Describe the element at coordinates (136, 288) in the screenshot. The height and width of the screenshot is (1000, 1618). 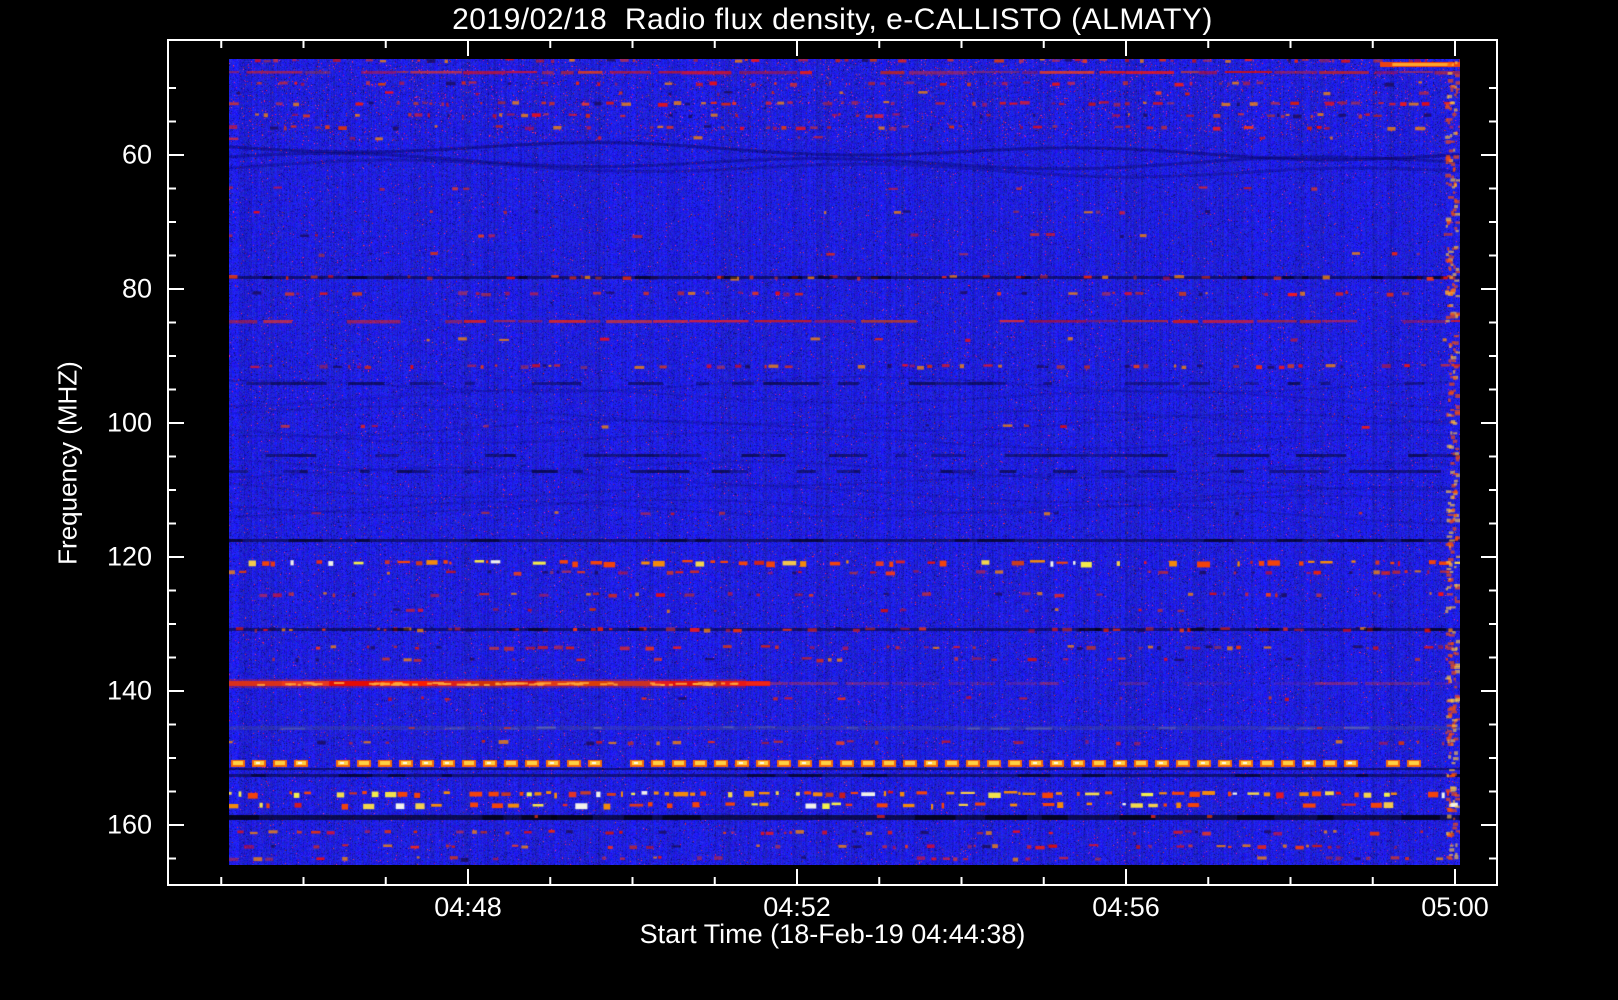
I see `y-tick-label: 80` at that location.